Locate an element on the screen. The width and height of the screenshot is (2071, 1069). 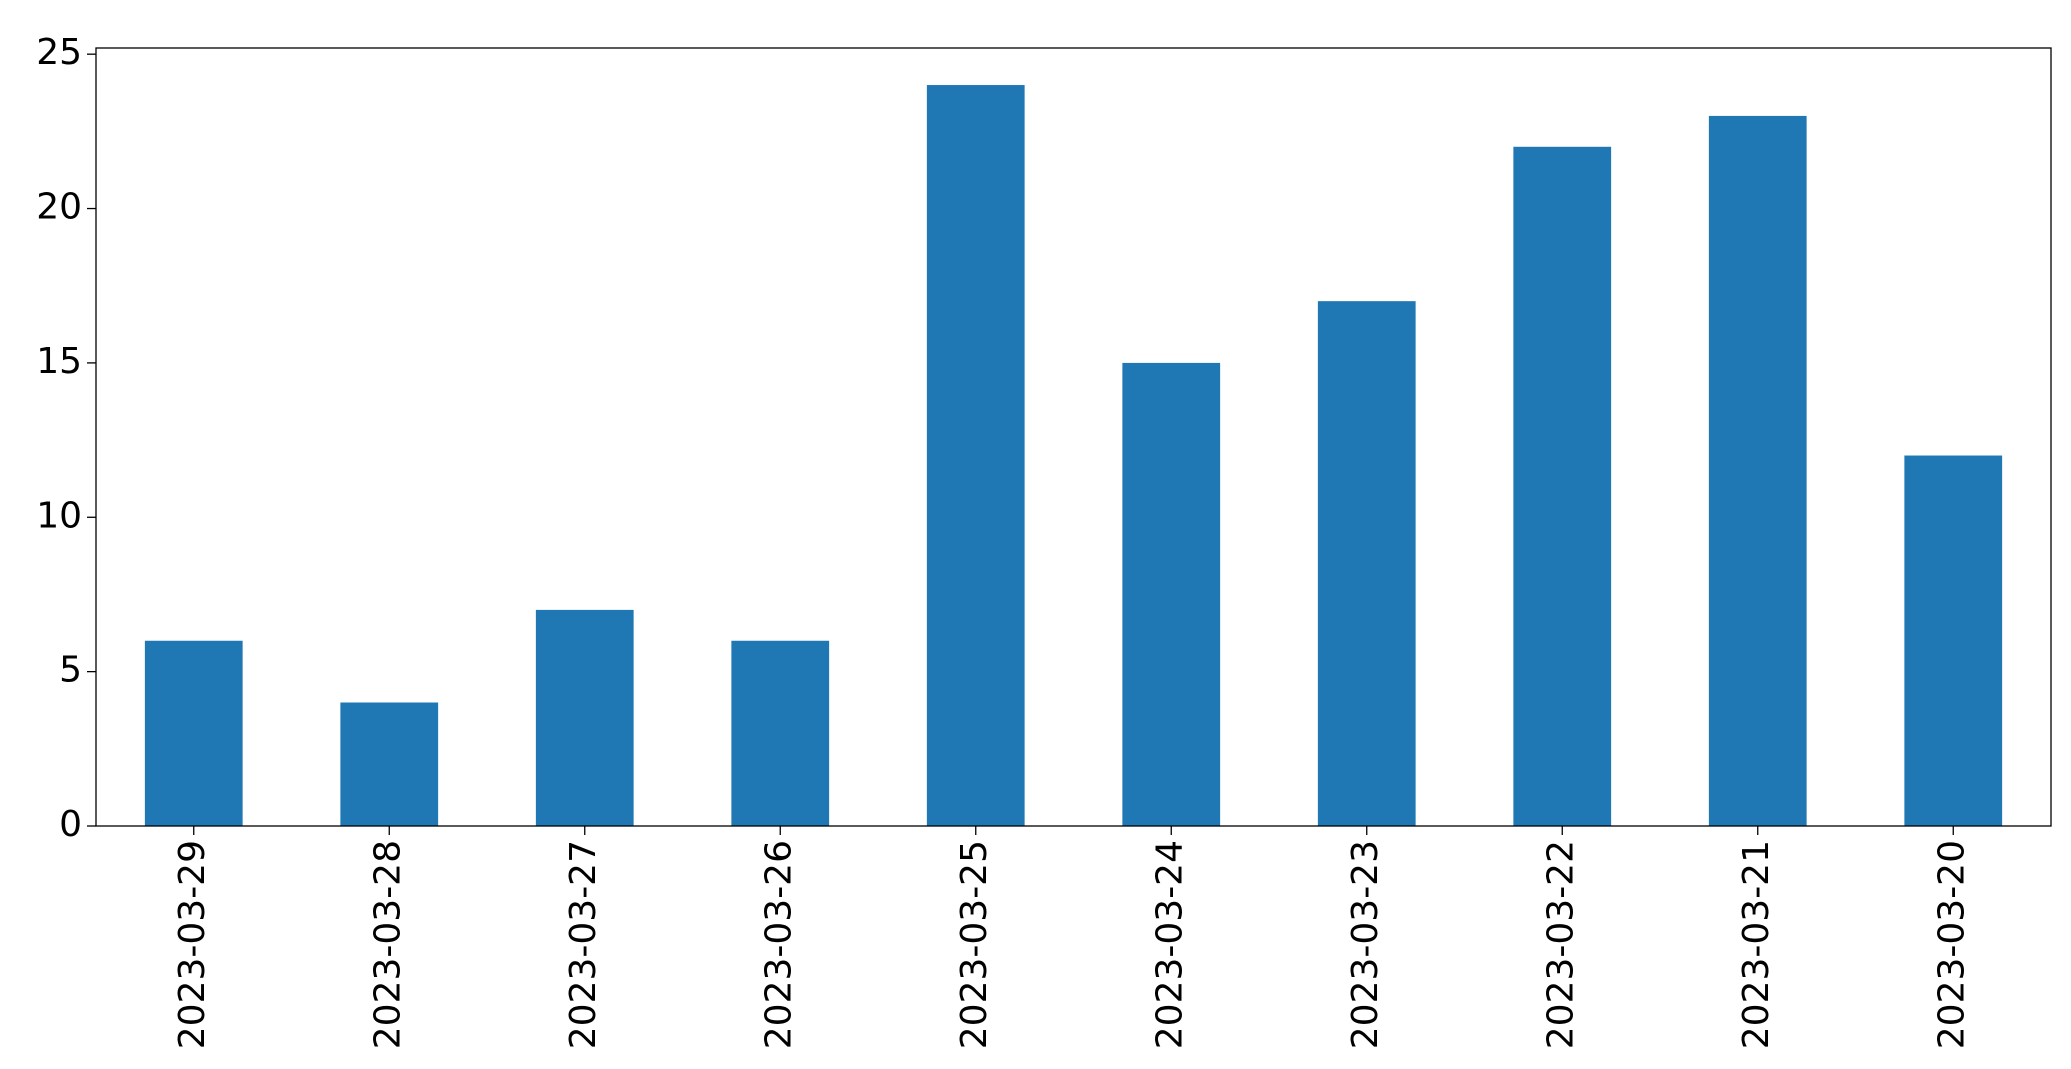
x-tick-label: 2023-03-27 is located at coordinates (583, 944).